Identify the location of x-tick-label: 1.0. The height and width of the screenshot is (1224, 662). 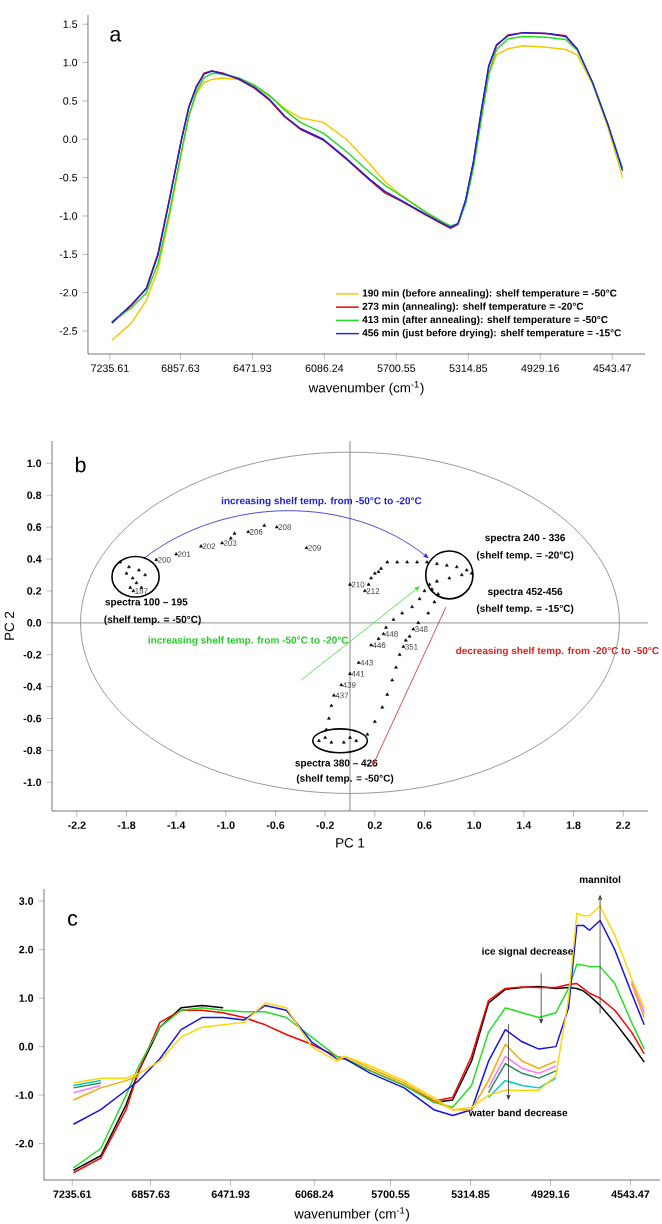
(474, 825).